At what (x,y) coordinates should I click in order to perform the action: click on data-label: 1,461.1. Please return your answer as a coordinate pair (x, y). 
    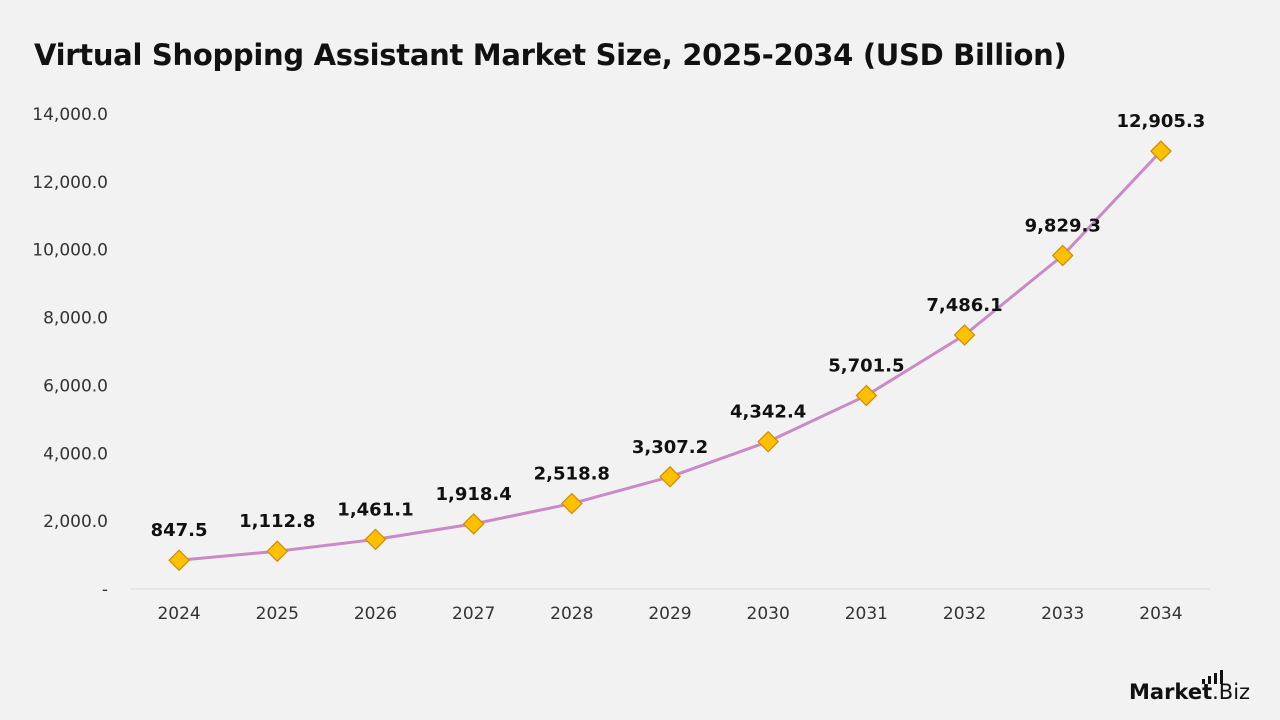
    Looking at the image, I should click on (375, 509).